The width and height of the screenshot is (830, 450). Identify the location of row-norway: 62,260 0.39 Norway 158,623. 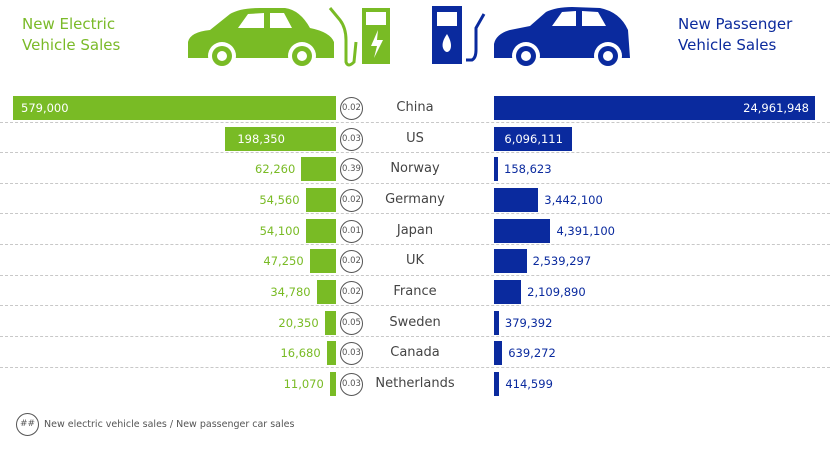
(415, 169).